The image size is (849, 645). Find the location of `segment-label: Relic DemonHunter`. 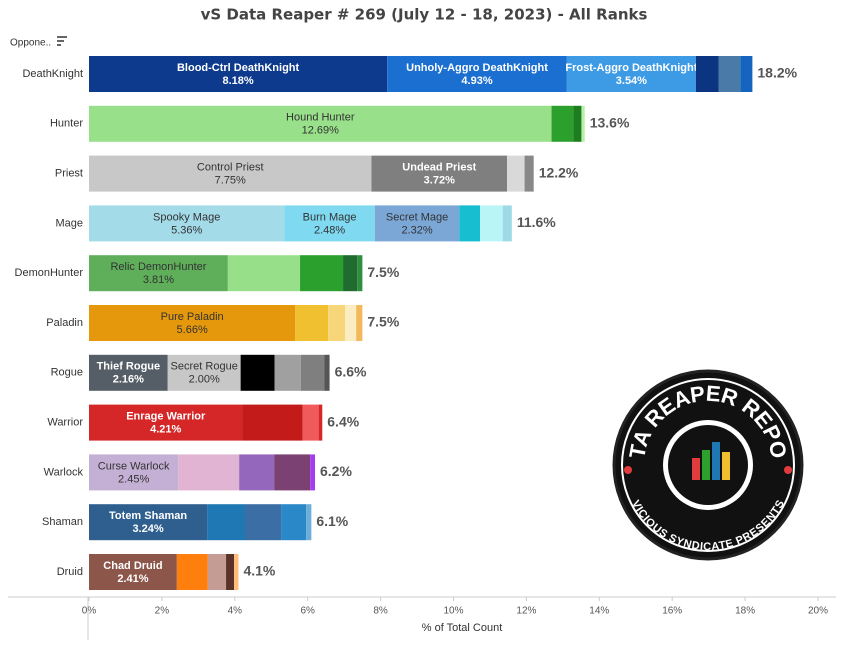

segment-label: Relic DemonHunter is located at coordinates (158, 267).